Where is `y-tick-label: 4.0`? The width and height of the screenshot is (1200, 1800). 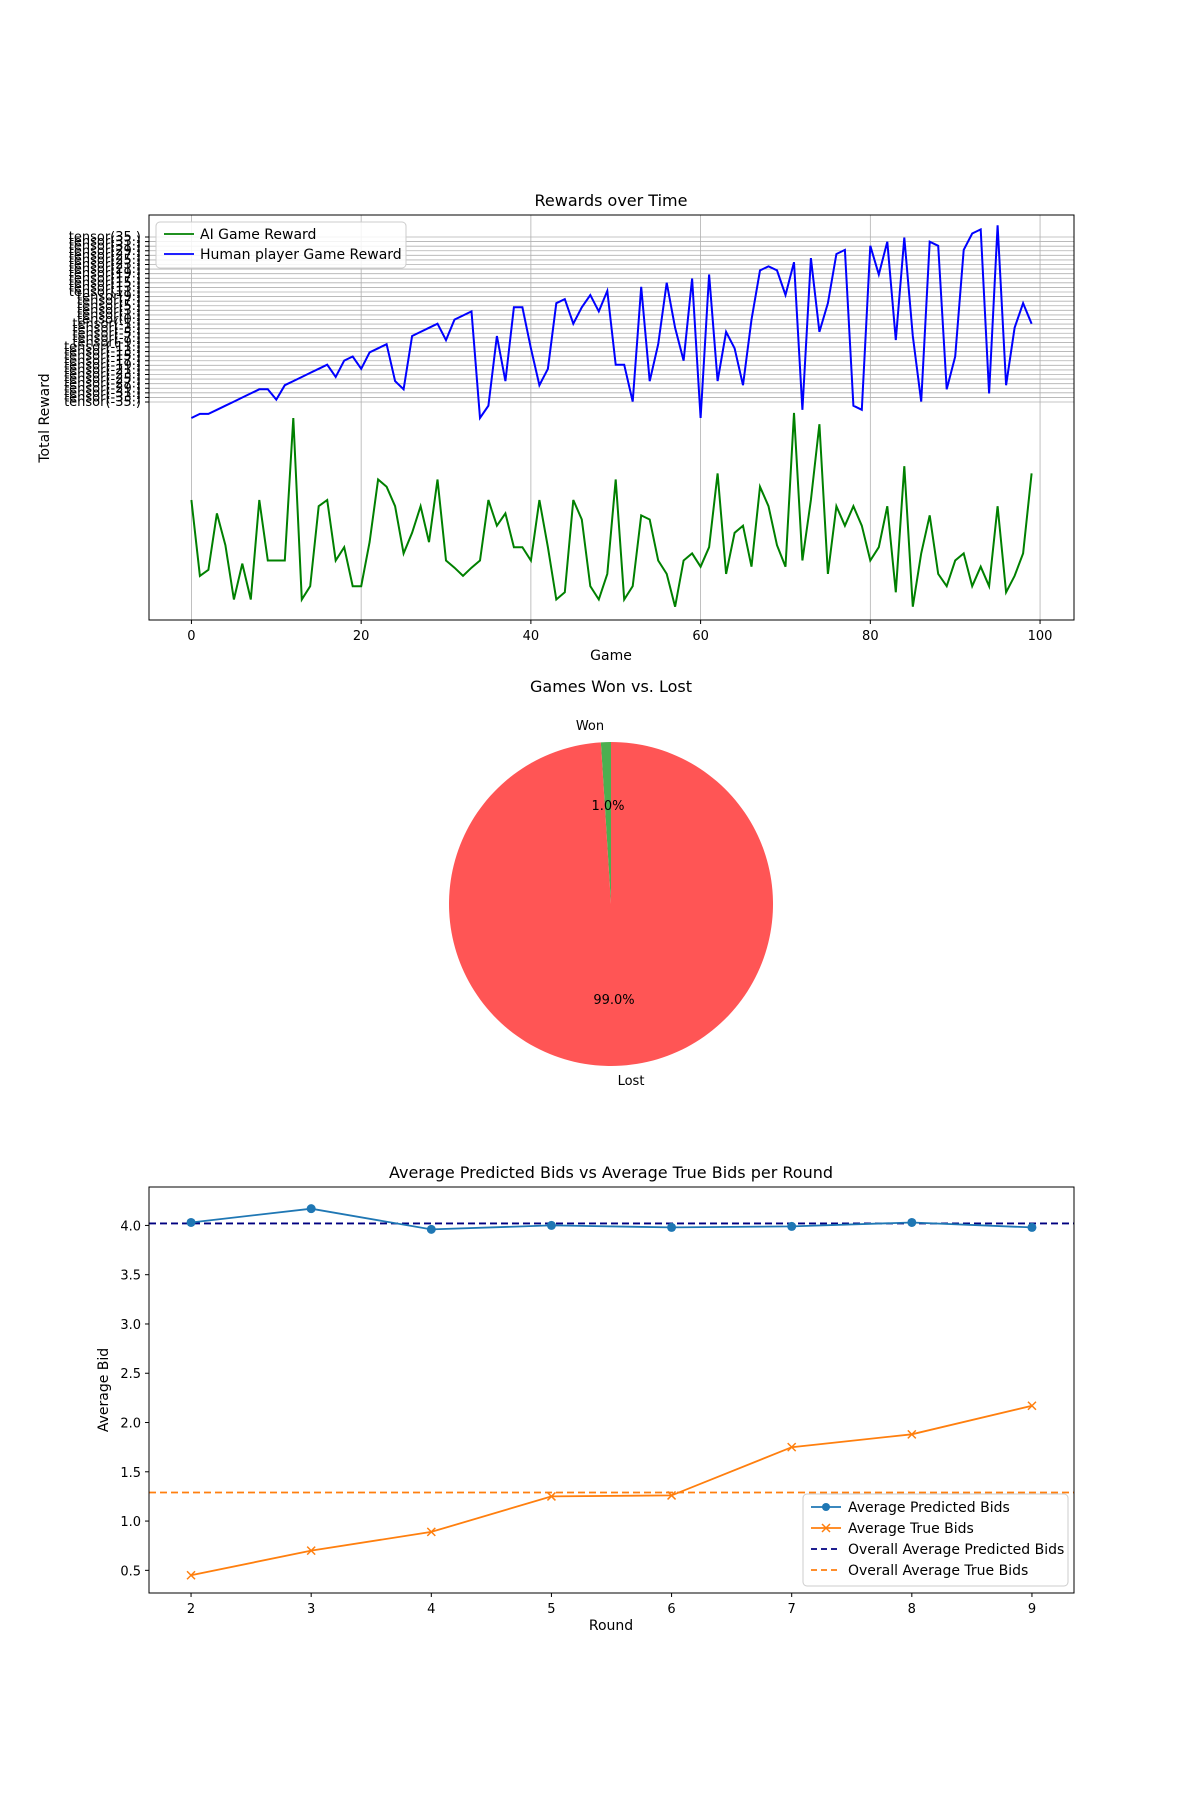 y-tick-label: 4.0 is located at coordinates (130, 1226).